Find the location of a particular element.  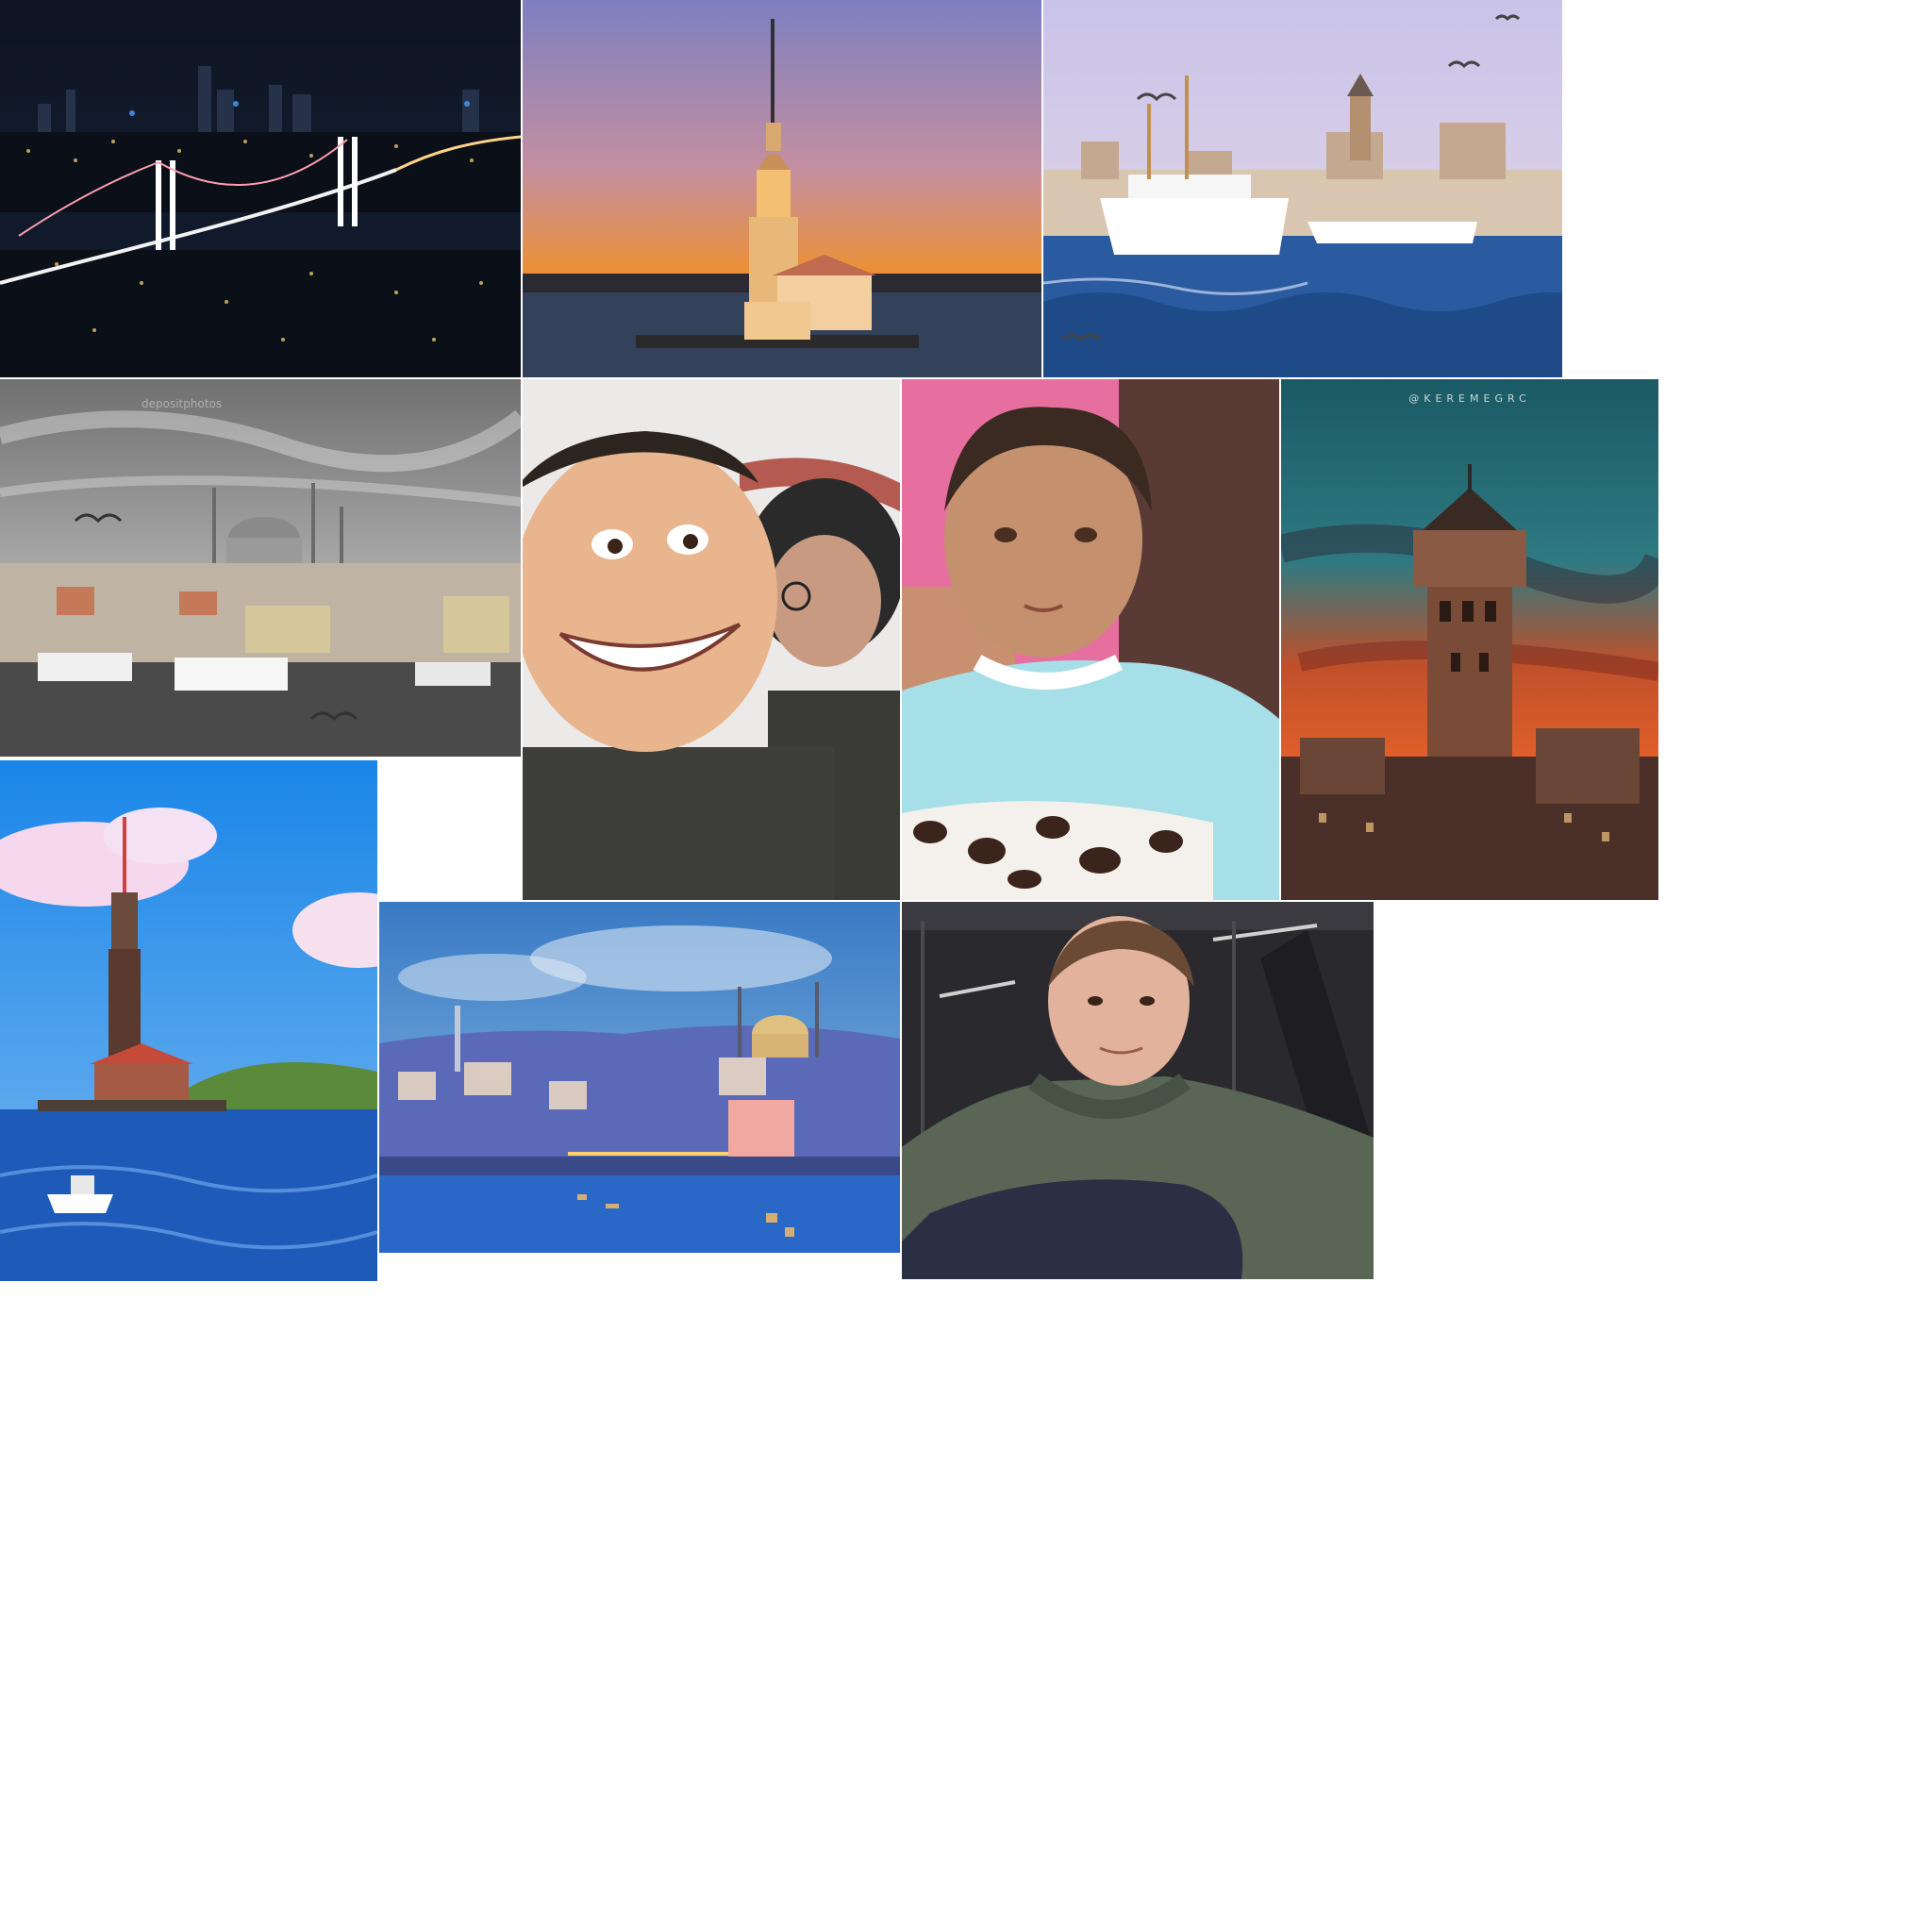

maidens-tower-day-image is located at coordinates (189, 1021).